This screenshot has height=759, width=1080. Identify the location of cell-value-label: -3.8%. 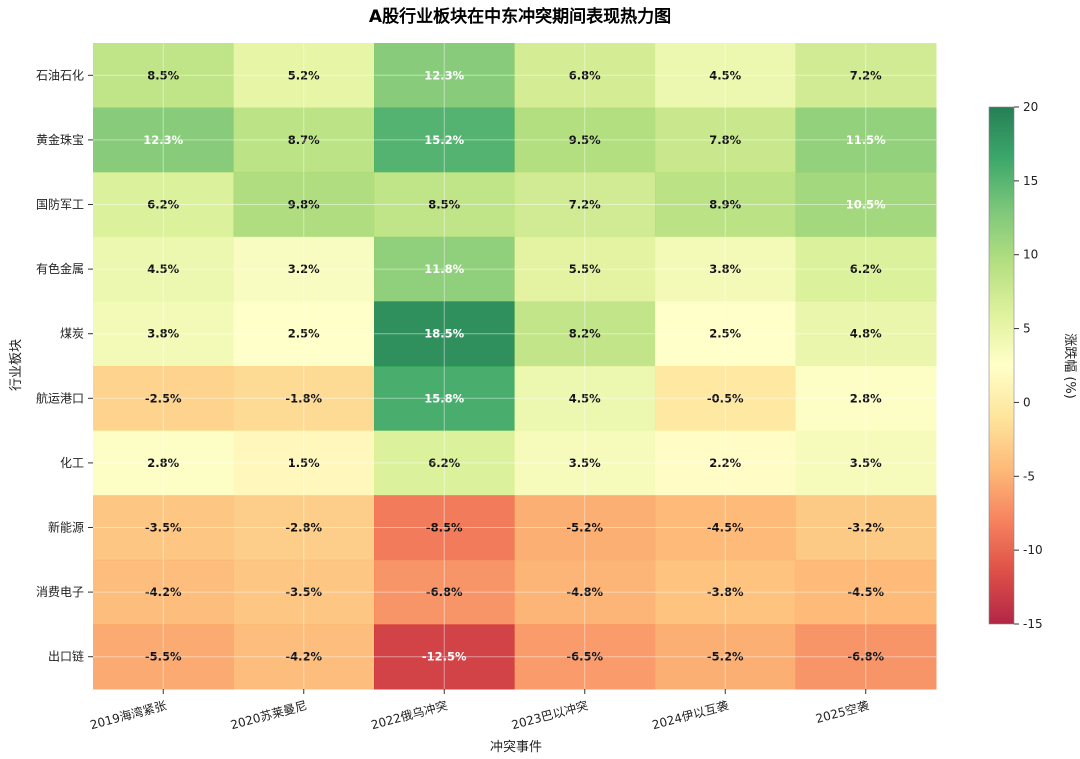
(725, 592).